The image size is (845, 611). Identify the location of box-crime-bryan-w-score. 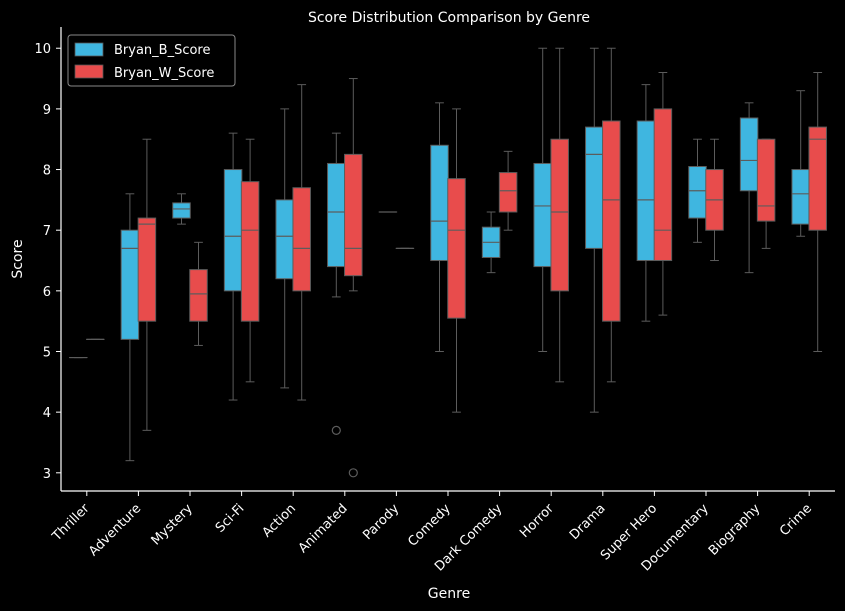
(817, 211).